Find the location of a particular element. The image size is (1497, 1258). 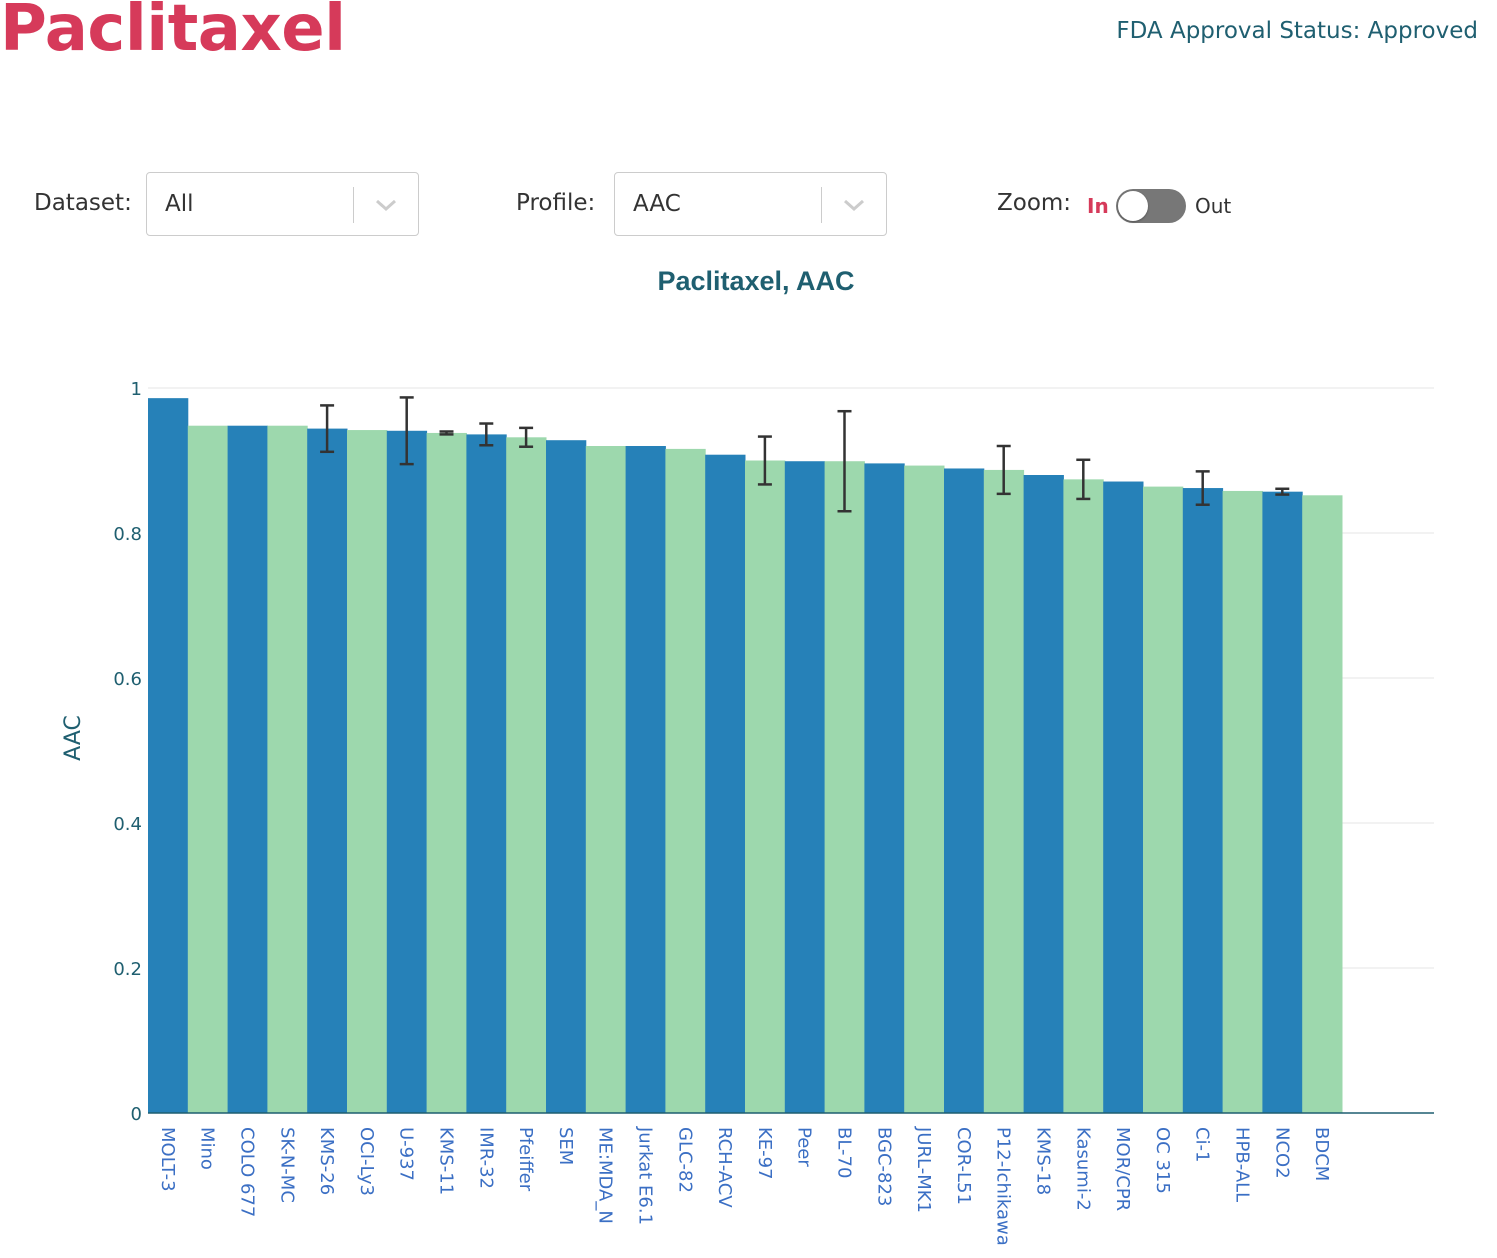

x-tick-label: BDCM is located at coordinates (1321, 1154).